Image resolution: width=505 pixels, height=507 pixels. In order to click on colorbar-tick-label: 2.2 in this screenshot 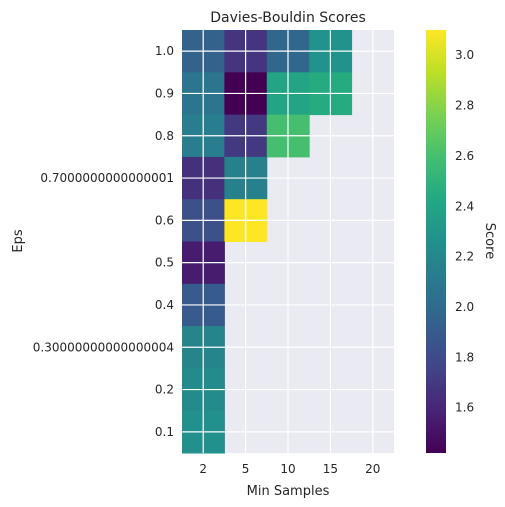, I will do `click(464, 257)`.